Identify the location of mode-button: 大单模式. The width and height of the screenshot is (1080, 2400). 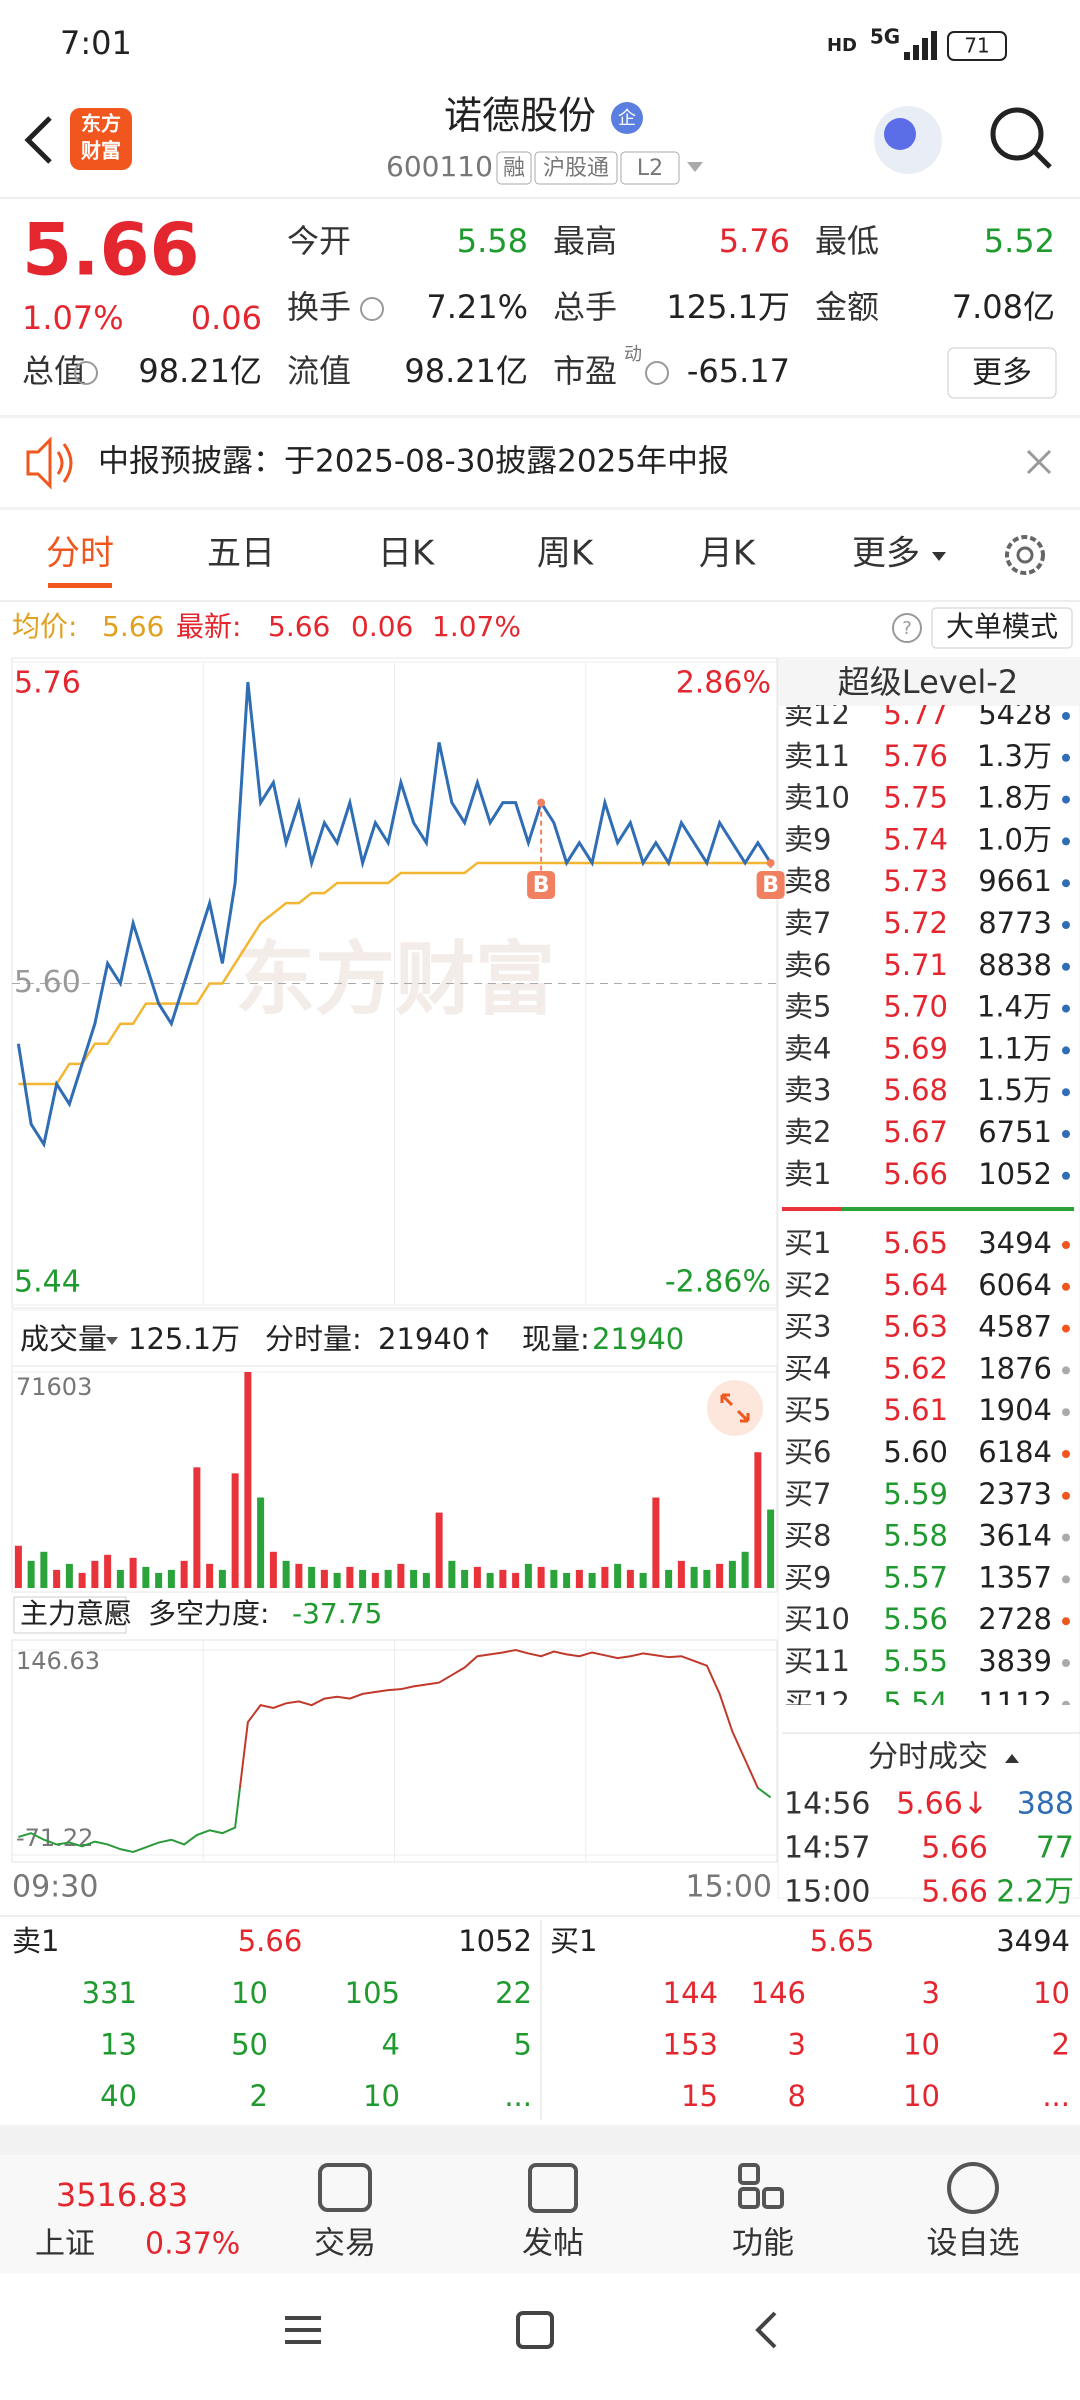
(1002, 626).